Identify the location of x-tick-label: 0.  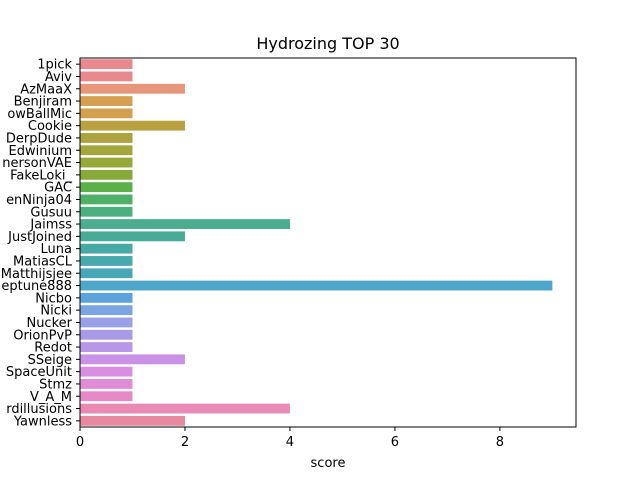
(80, 442).